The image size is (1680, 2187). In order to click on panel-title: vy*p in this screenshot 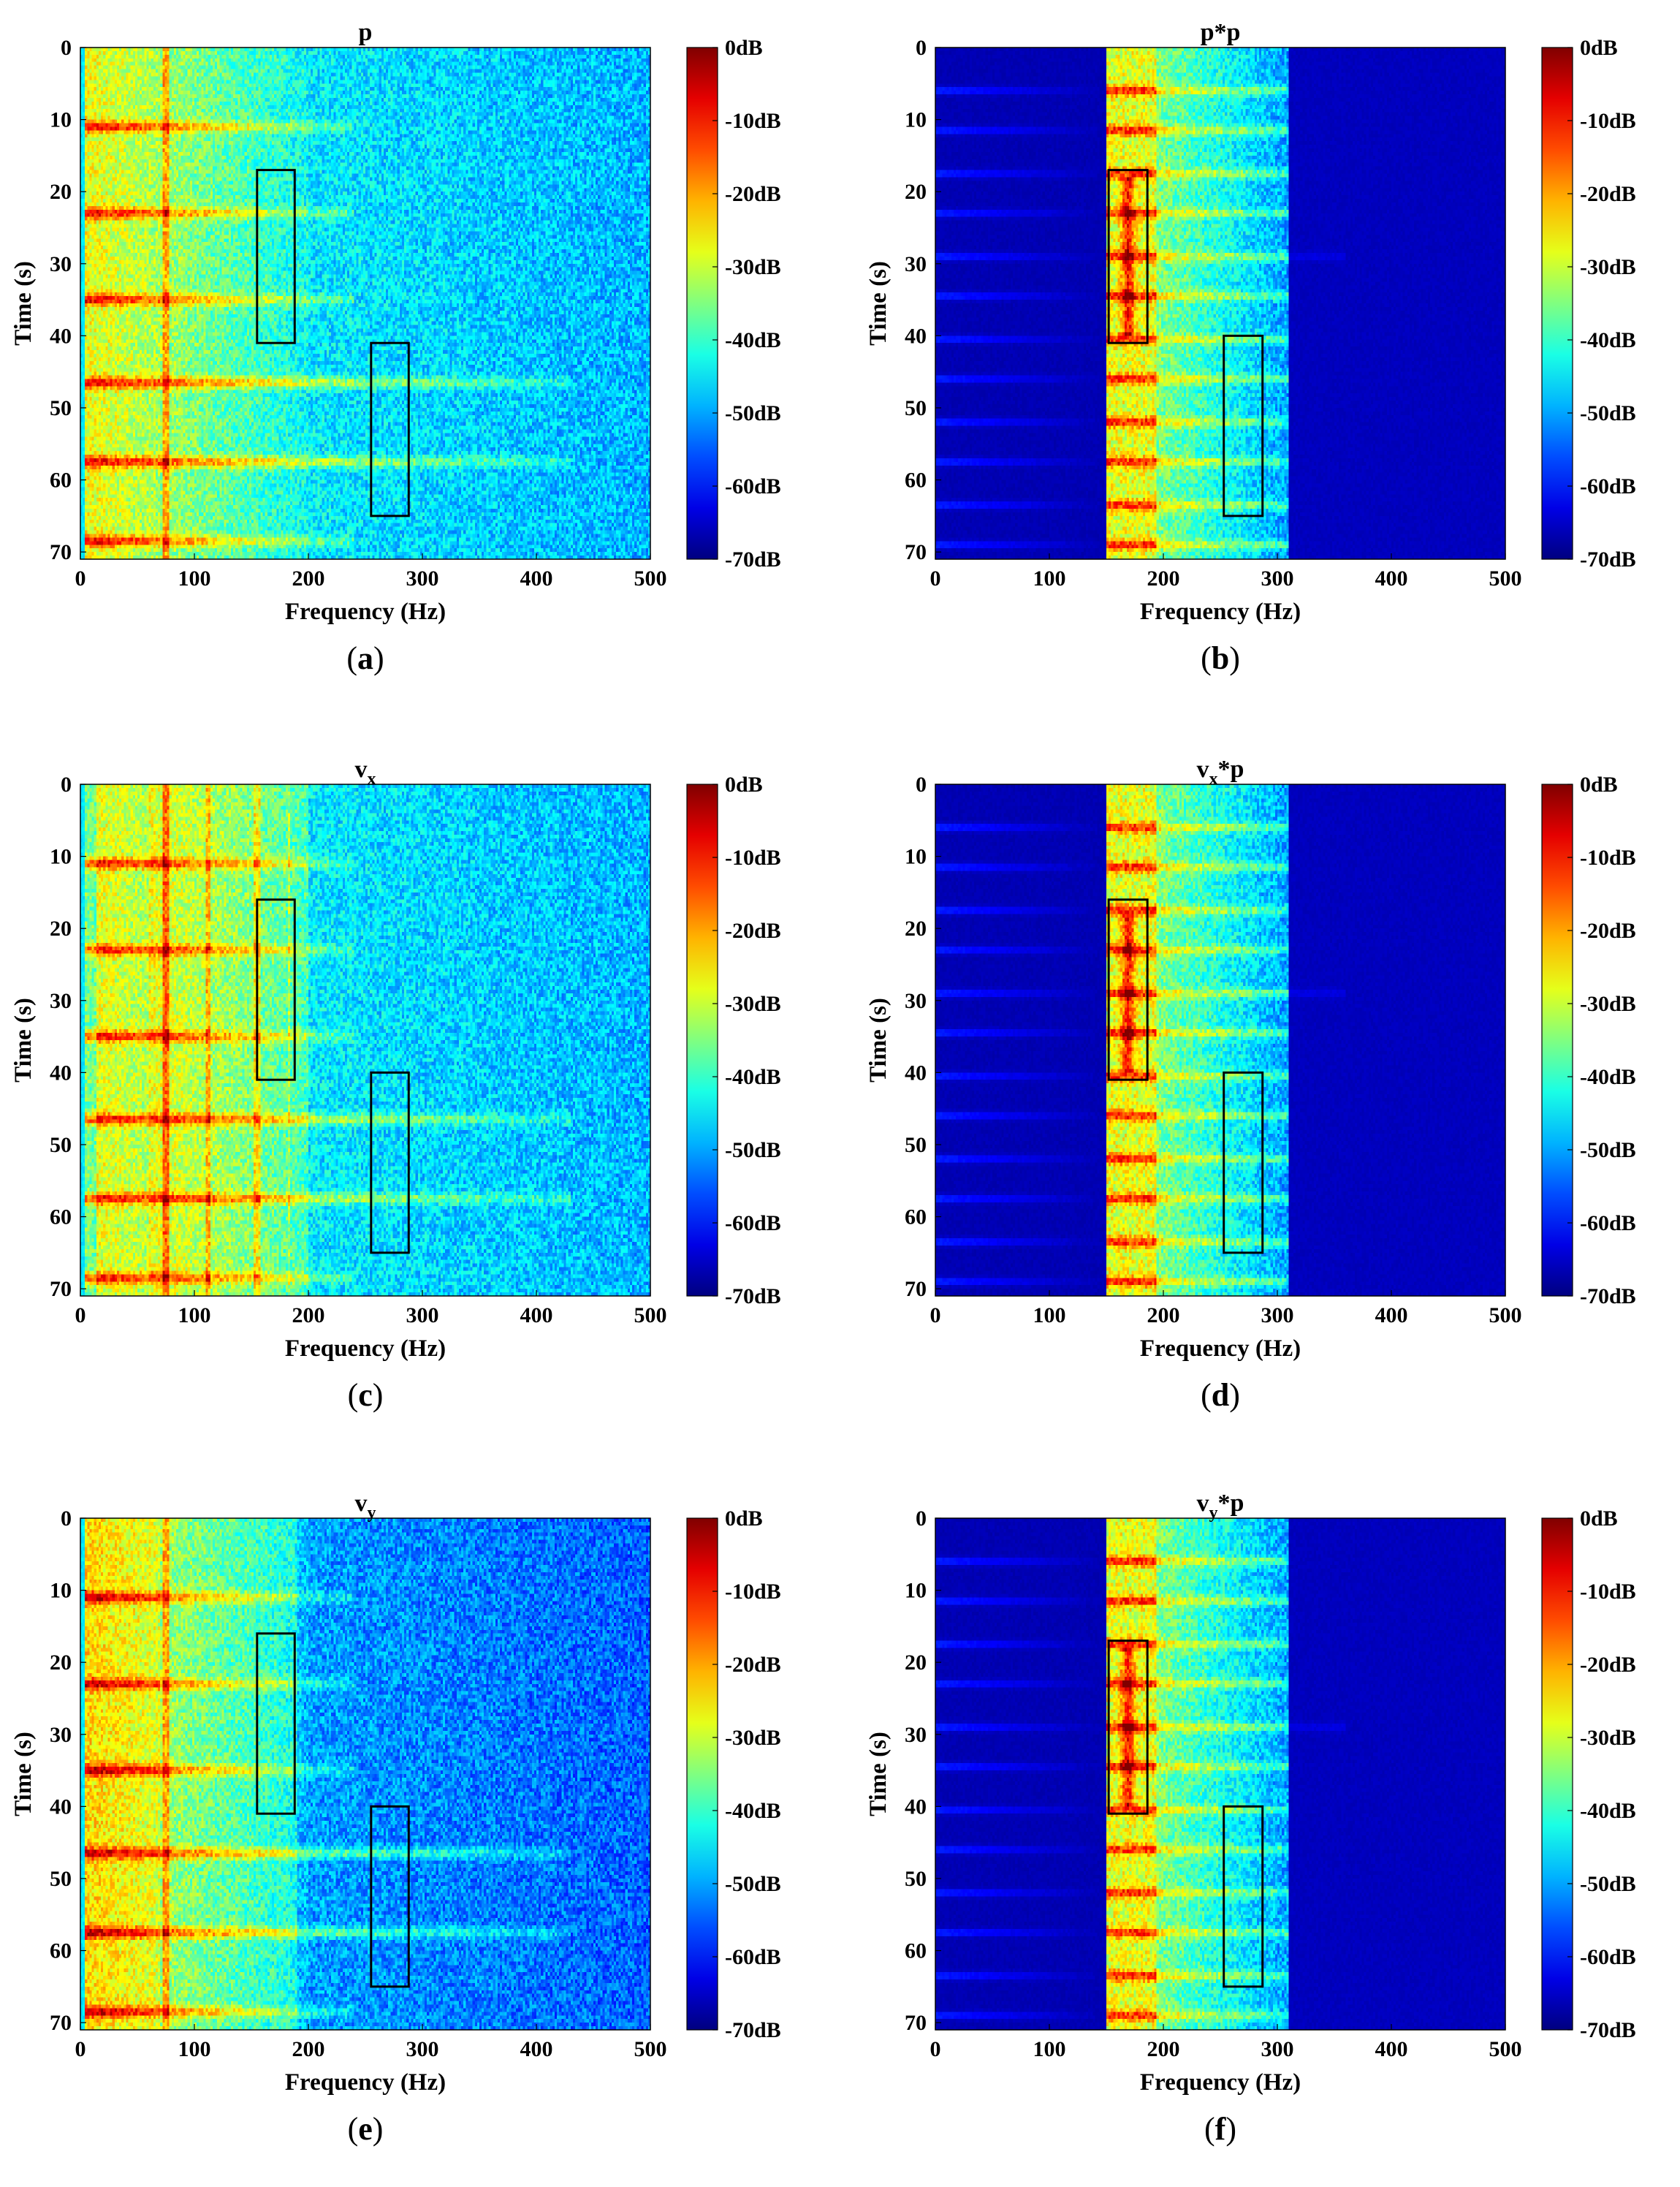, I will do `click(1220, 1507)`.